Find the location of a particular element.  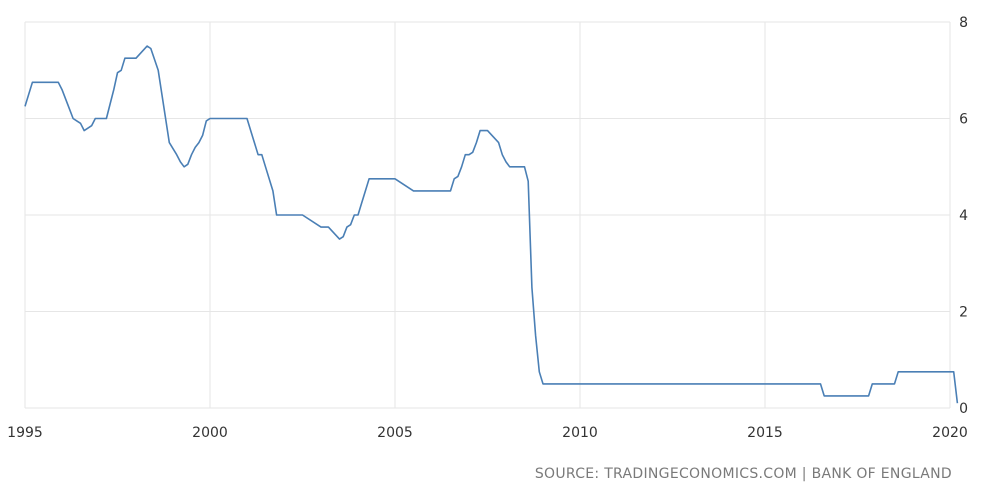

y-tick-label-4: 4 is located at coordinates (963, 216).